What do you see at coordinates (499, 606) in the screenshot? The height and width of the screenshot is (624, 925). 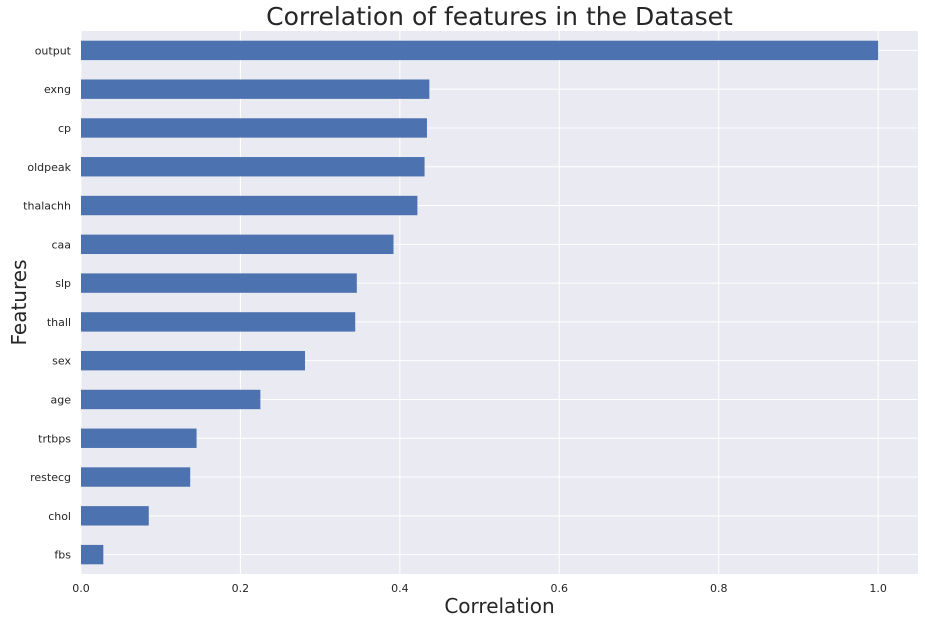 I see `x-axis-label: Correlation` at bounding box center [499, 606].